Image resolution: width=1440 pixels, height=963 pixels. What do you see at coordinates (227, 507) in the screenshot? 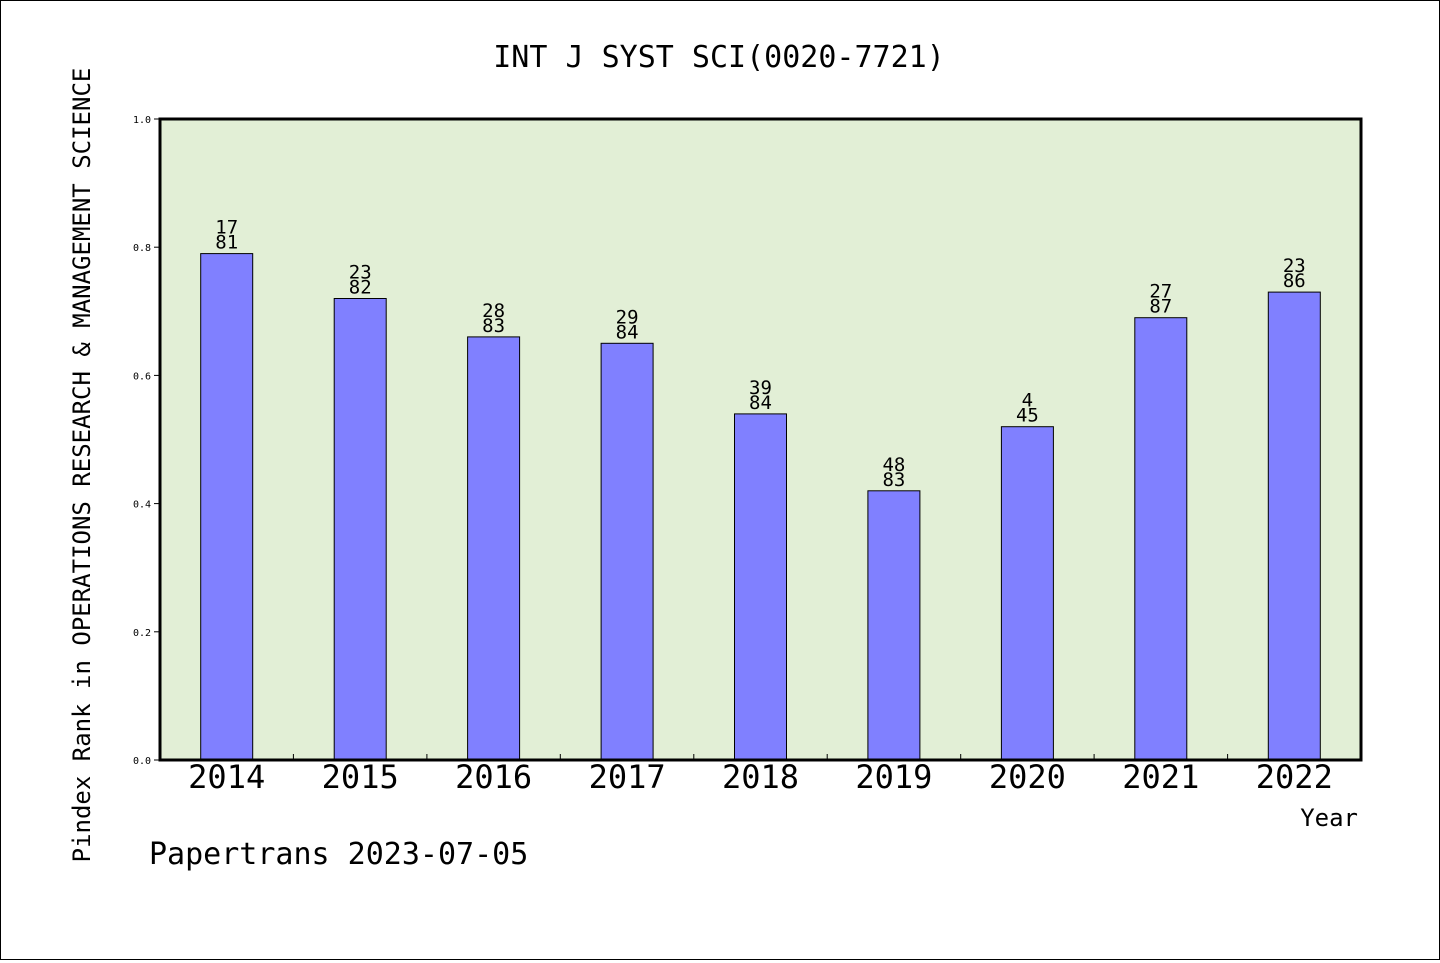
I see `bar-2014` at bounding box center [227, 507].